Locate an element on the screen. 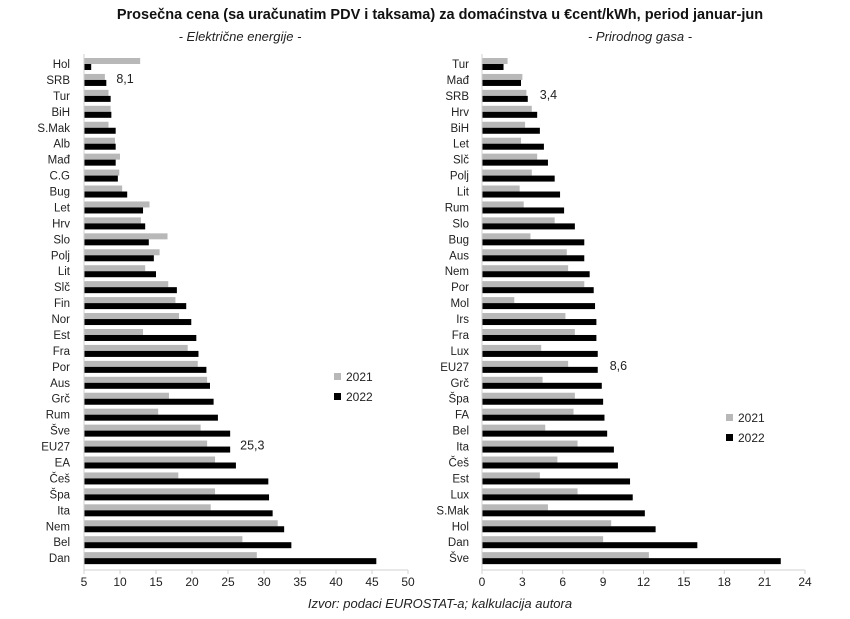 Image resolution: width=850 pixels, height=619 pixels. category-label: EU27 is located at coordinates (454, 368).